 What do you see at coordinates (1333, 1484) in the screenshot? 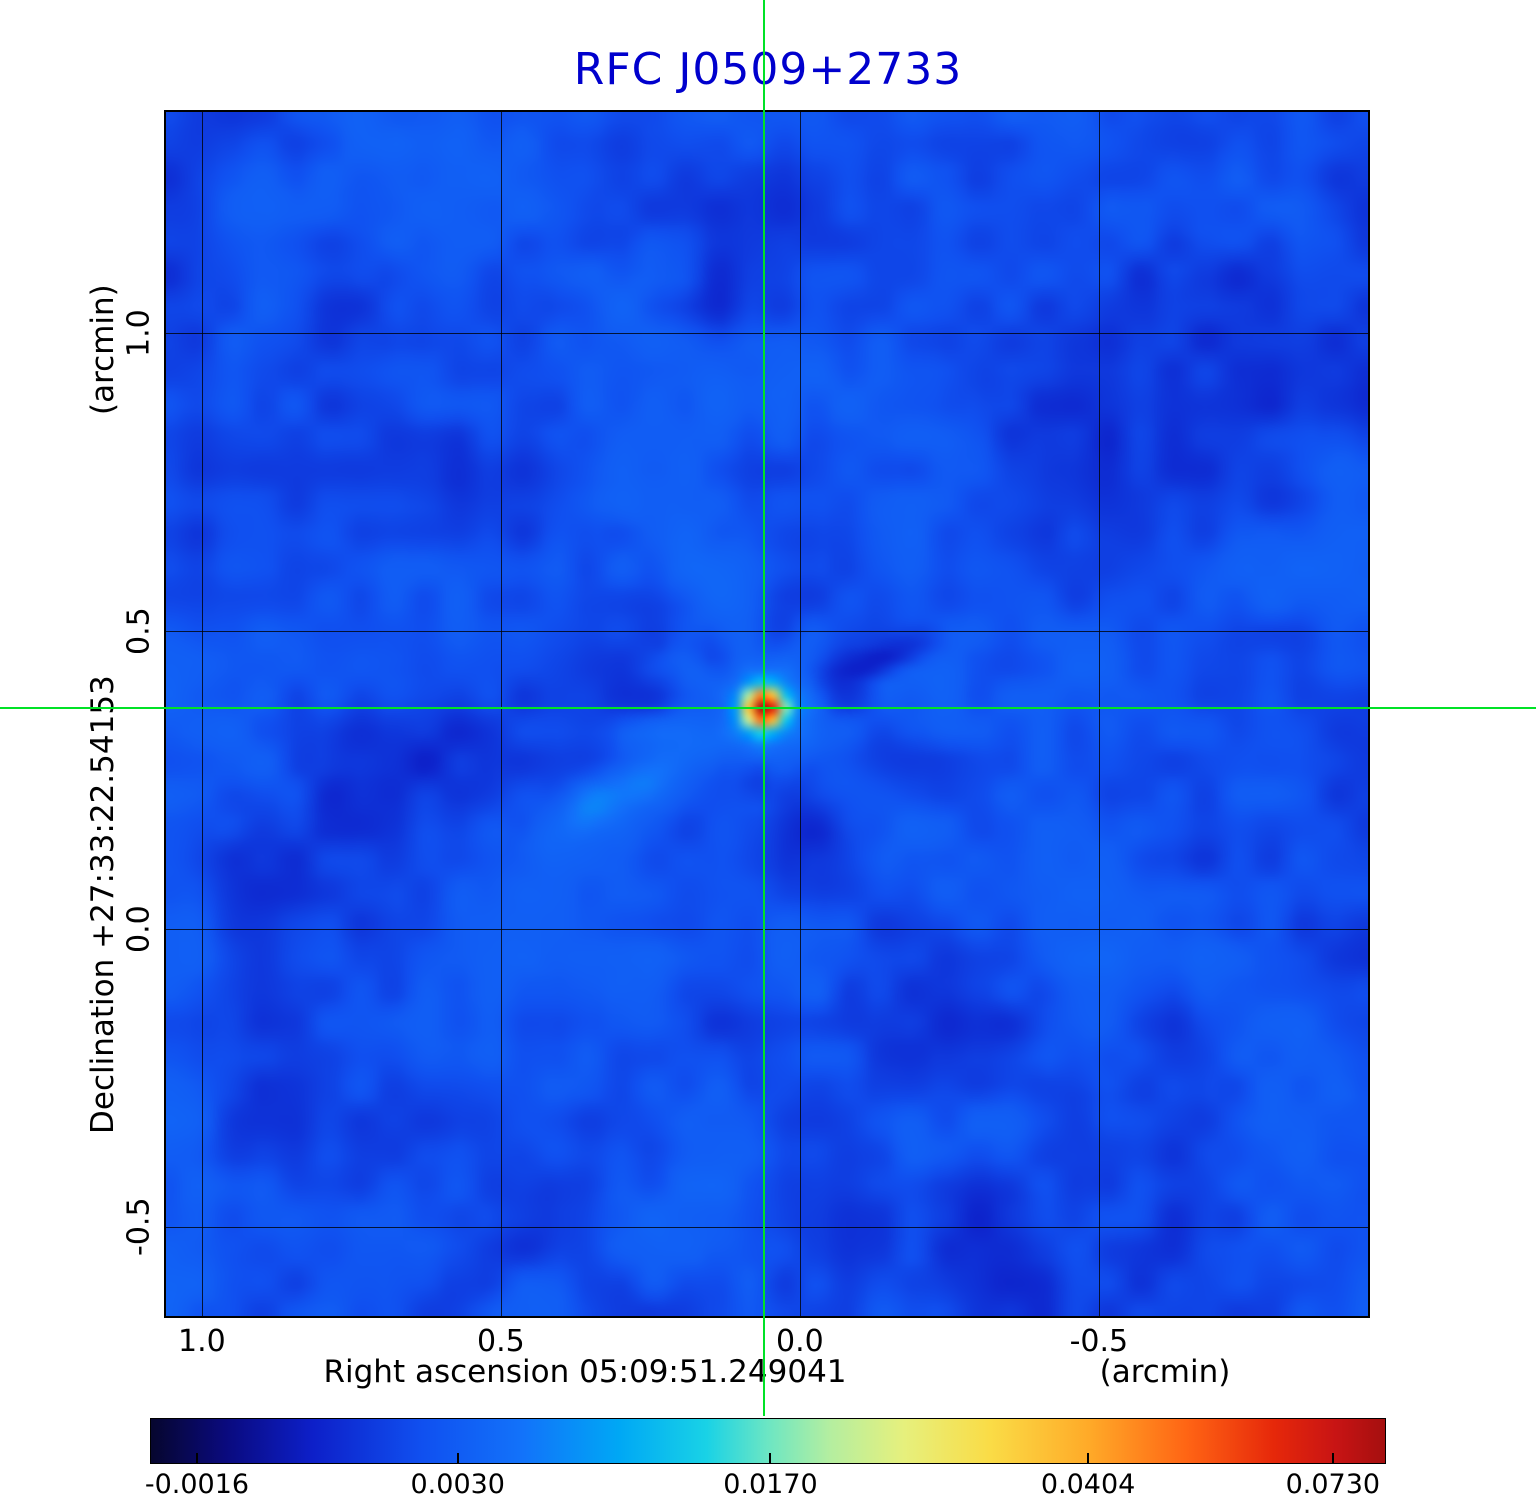
I see `colorbar-tick-label: 0.0730` at bounding box center [1333, 1484].